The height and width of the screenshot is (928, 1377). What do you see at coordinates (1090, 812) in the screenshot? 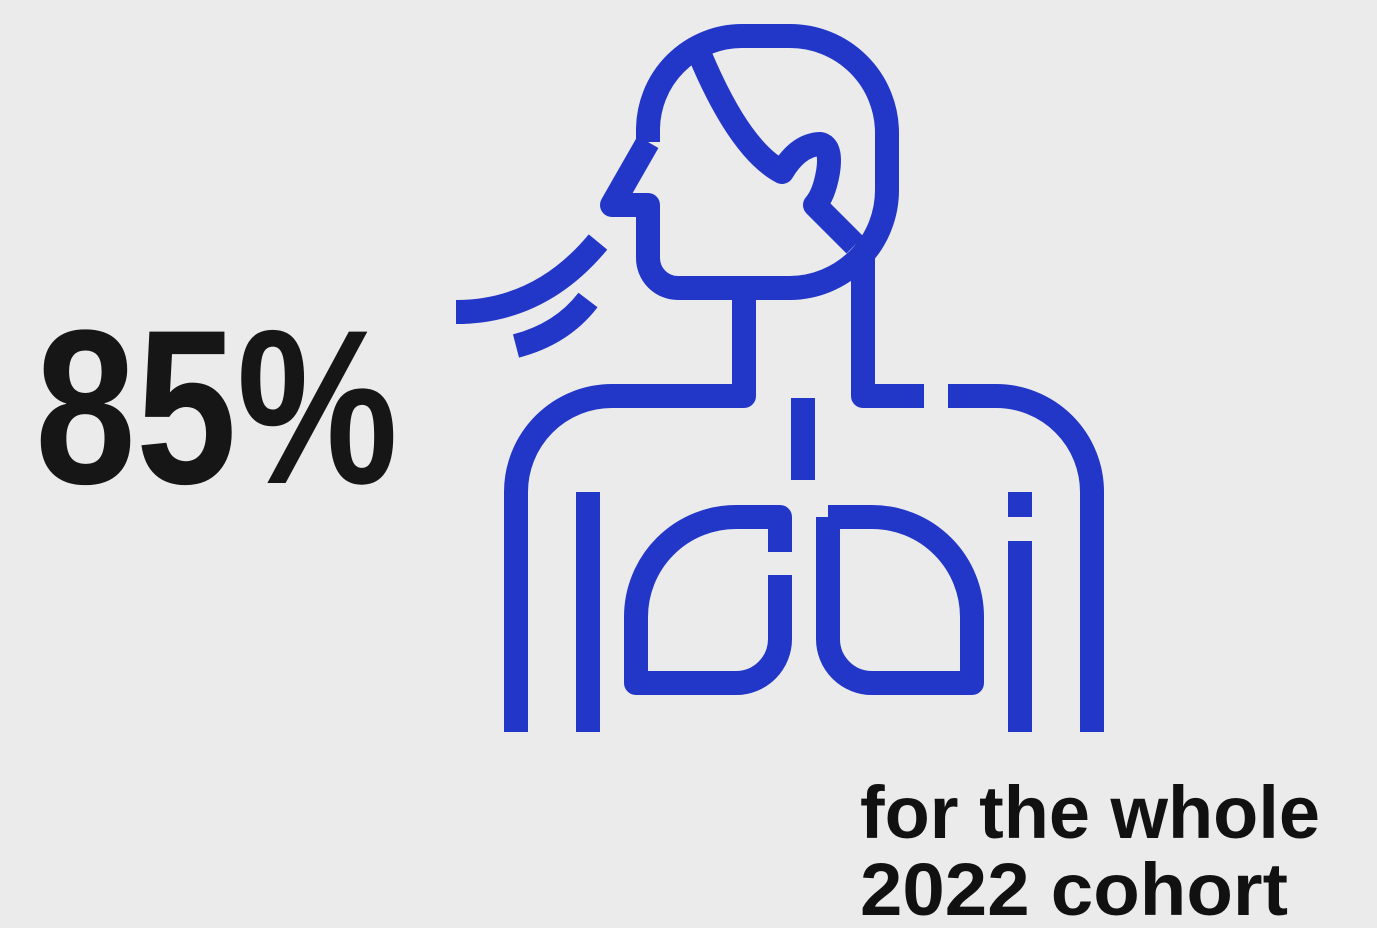
I see `caption-line: for the whole` at bounding box center [1090, 812].